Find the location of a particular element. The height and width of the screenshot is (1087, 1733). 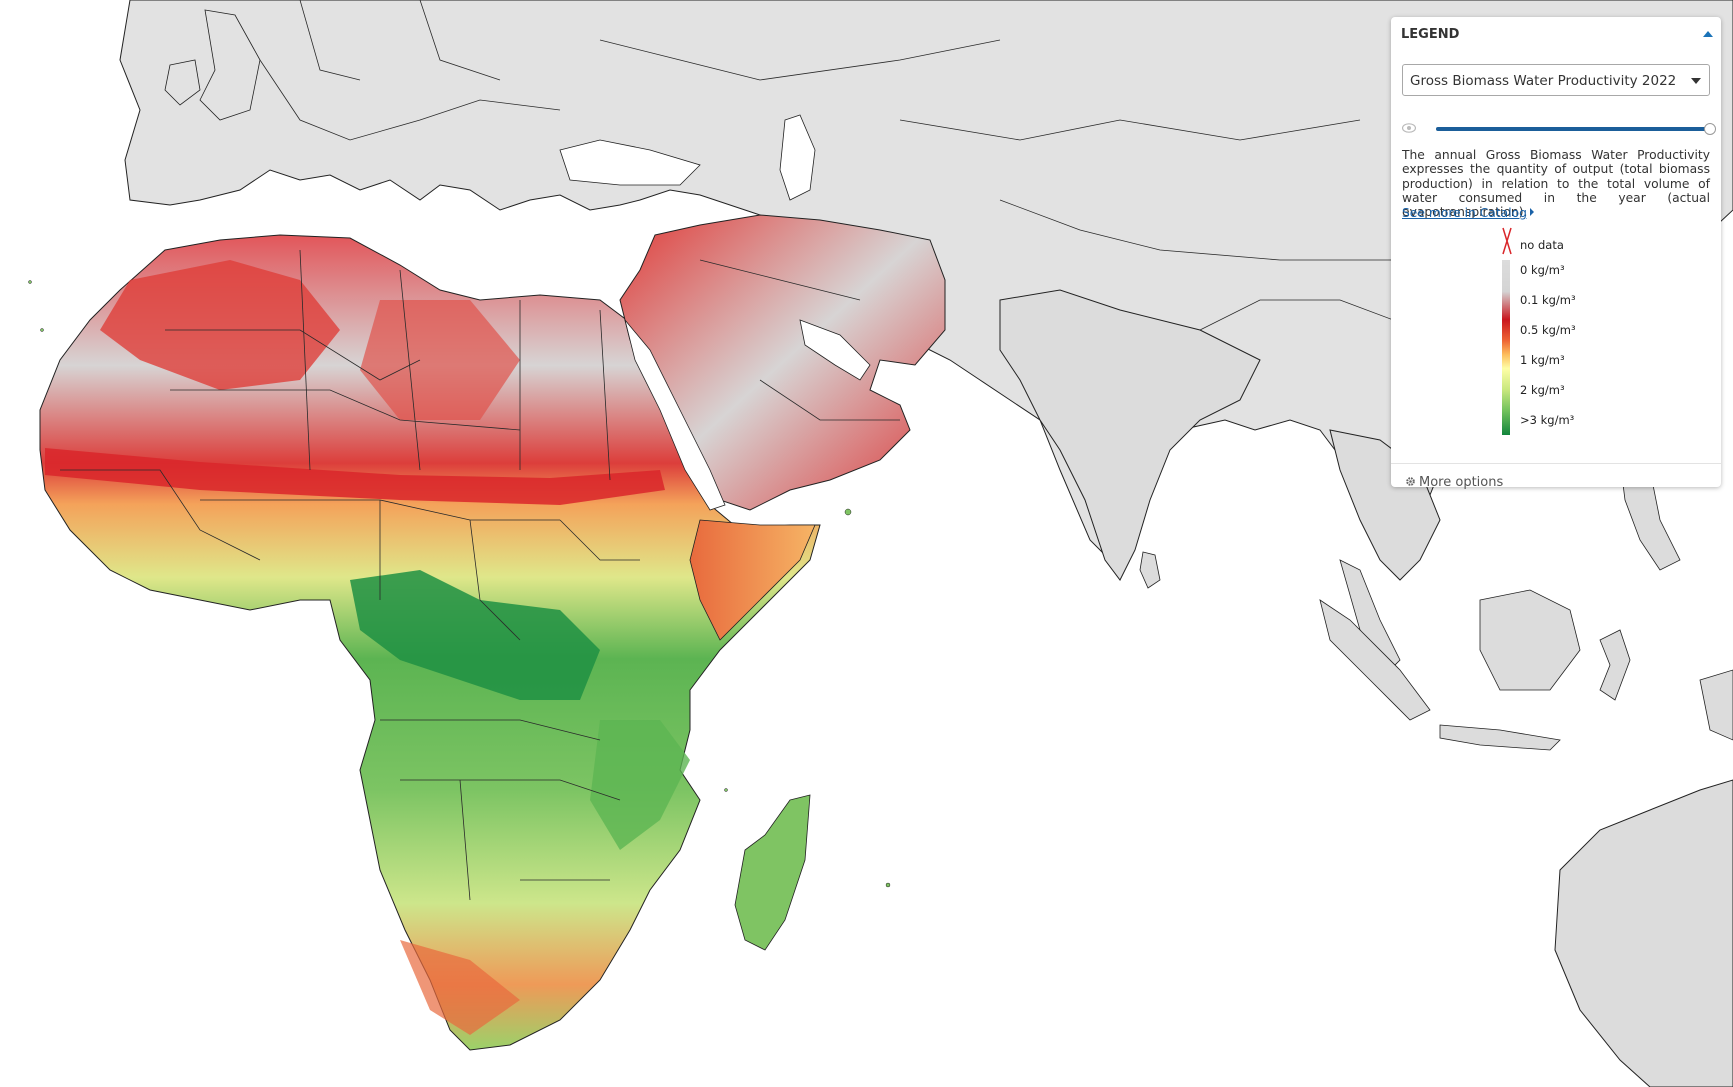

sri-lanka is located at coordinates (1150, 570).